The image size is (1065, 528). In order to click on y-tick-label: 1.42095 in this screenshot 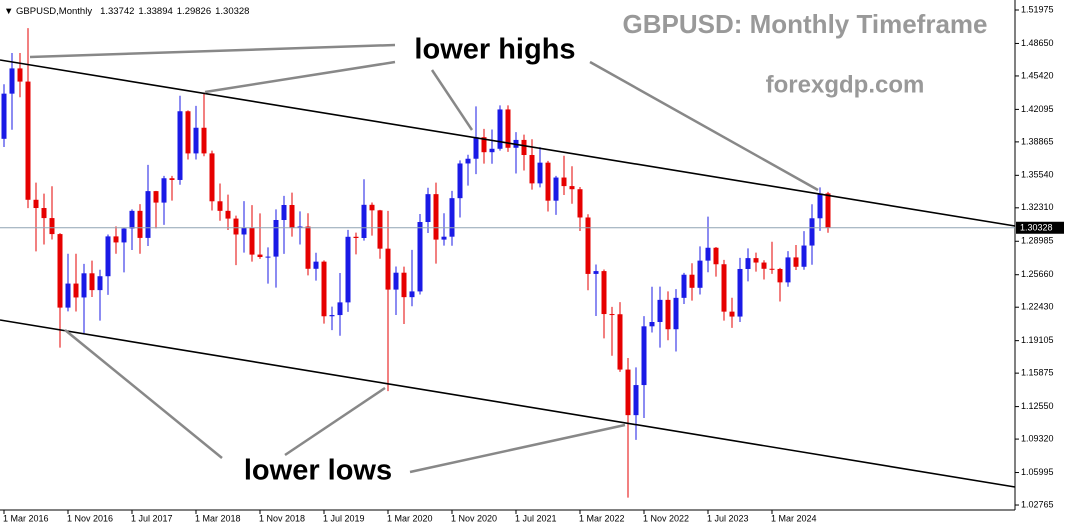, I will do `click(1037, 109)`.